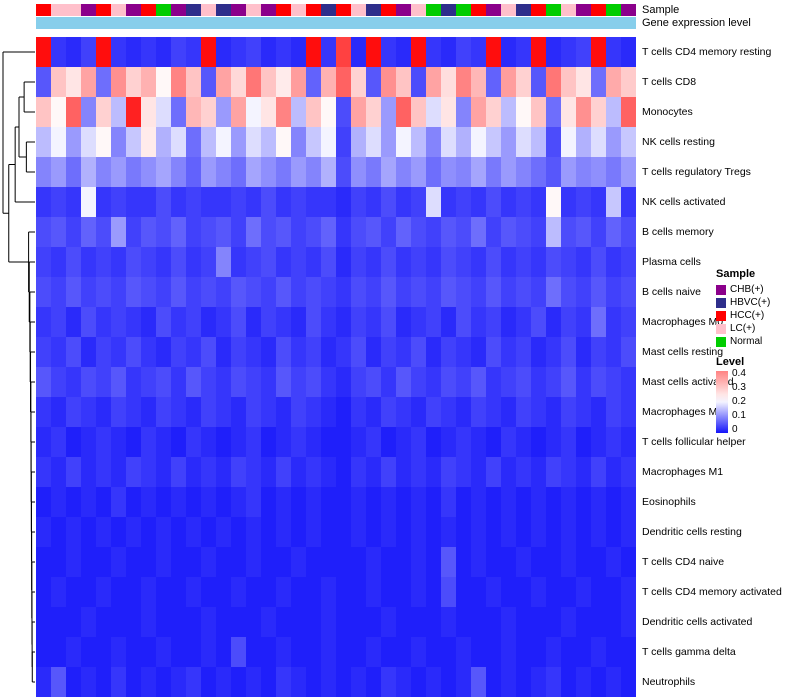 This screenshot has height=700, width=800. I want to click on legend-entry: HBVC(+), so click(758, 302).